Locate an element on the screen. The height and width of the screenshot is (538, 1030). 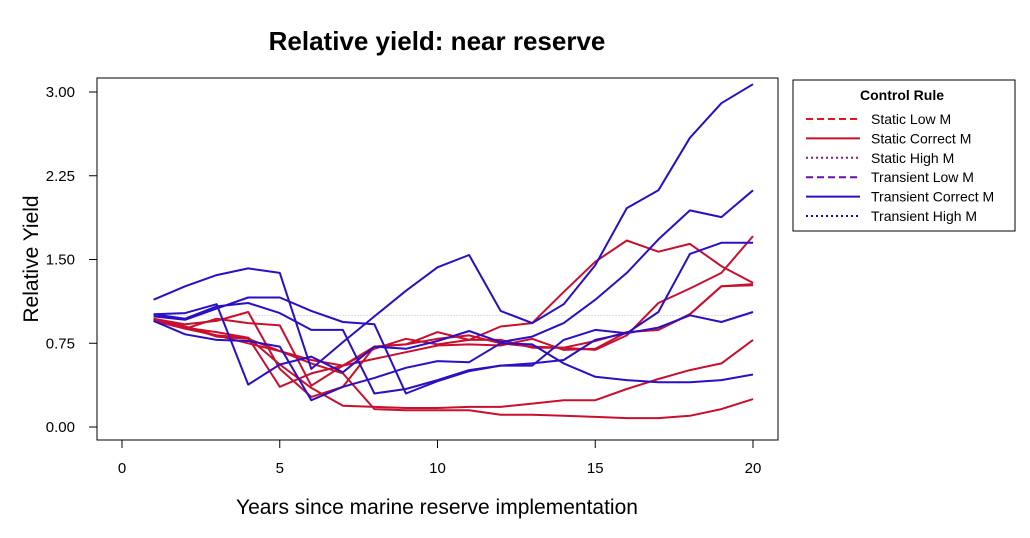
x-tick-label: 20 is located at coordinates (753, 468).